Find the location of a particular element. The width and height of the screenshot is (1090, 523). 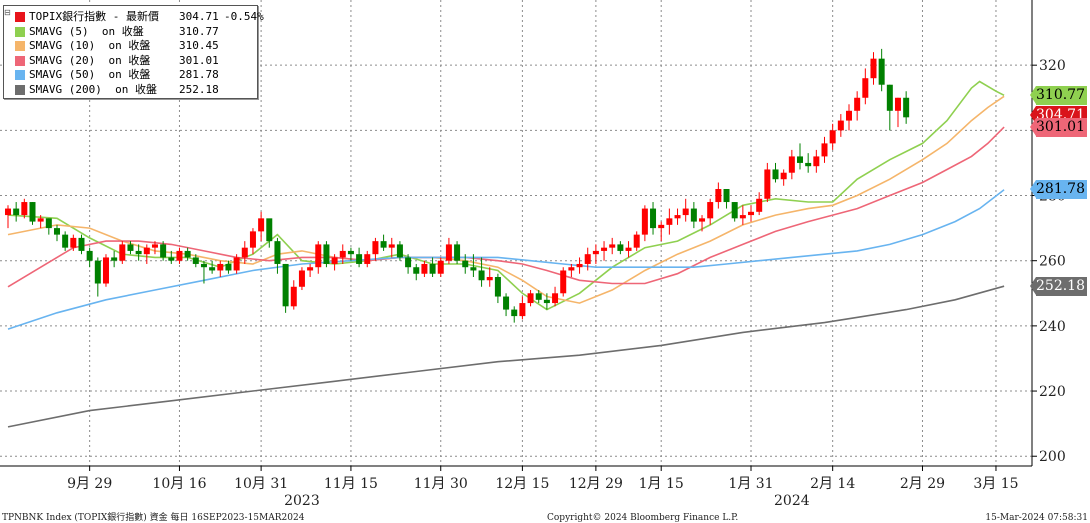

legend-series-value: 310.77 is located at coordinates (199, 31).